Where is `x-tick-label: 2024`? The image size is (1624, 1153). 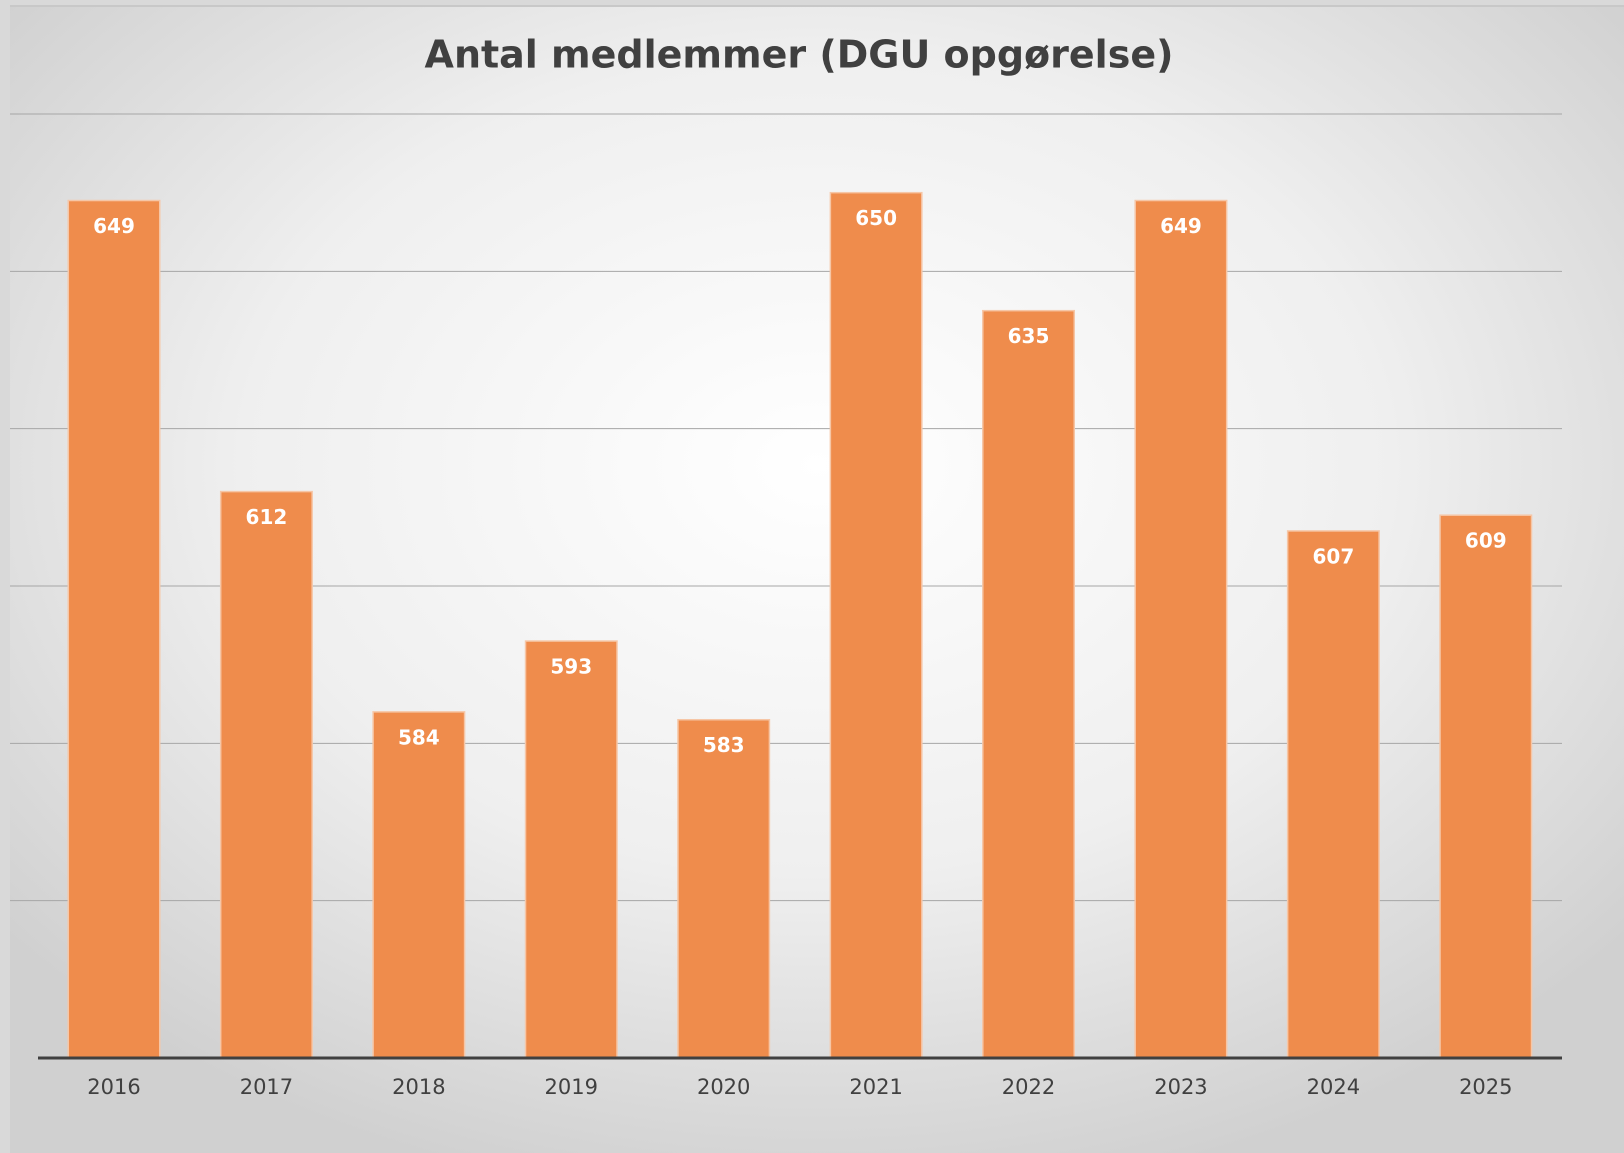 x-tick-label: 2024 is located at coordinates (1333, 1087).